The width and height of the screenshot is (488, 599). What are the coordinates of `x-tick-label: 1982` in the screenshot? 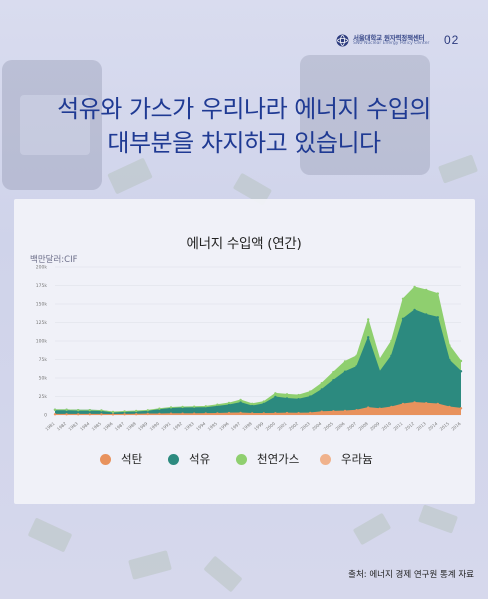 It's located at (62, 426).